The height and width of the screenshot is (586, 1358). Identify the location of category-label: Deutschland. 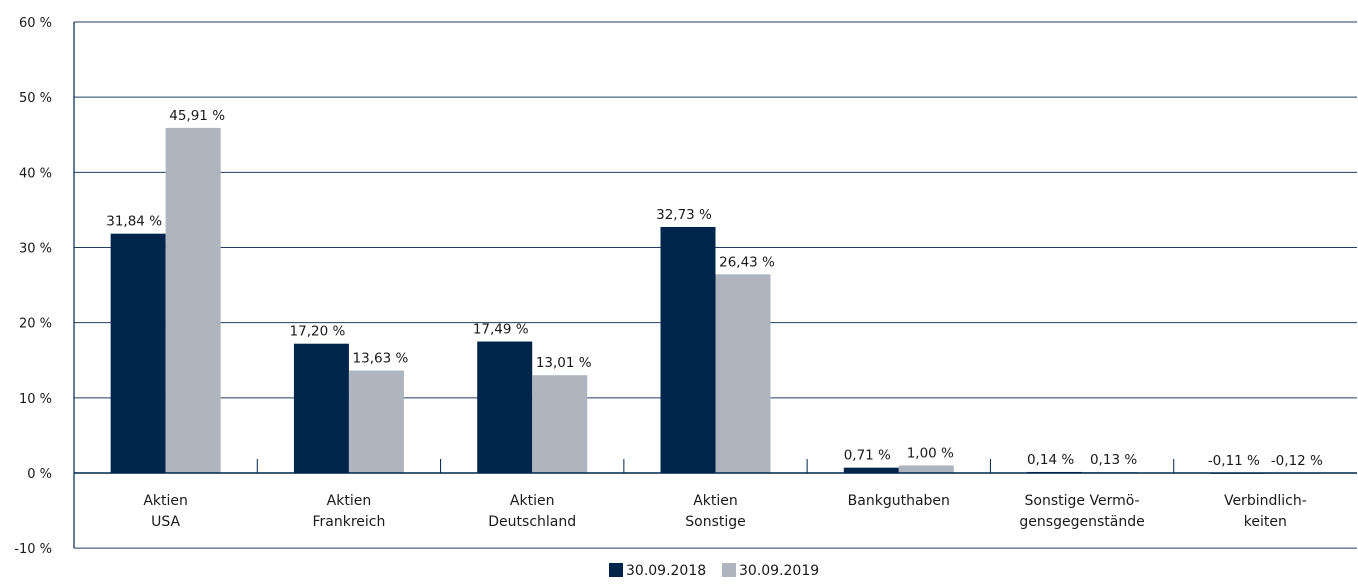
(532, 522).